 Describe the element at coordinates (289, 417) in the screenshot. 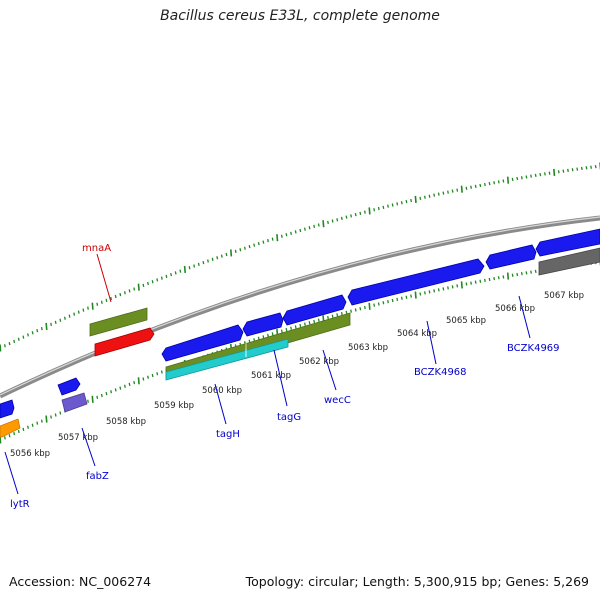

I see `gene-label-tagG: tagG` at that location.